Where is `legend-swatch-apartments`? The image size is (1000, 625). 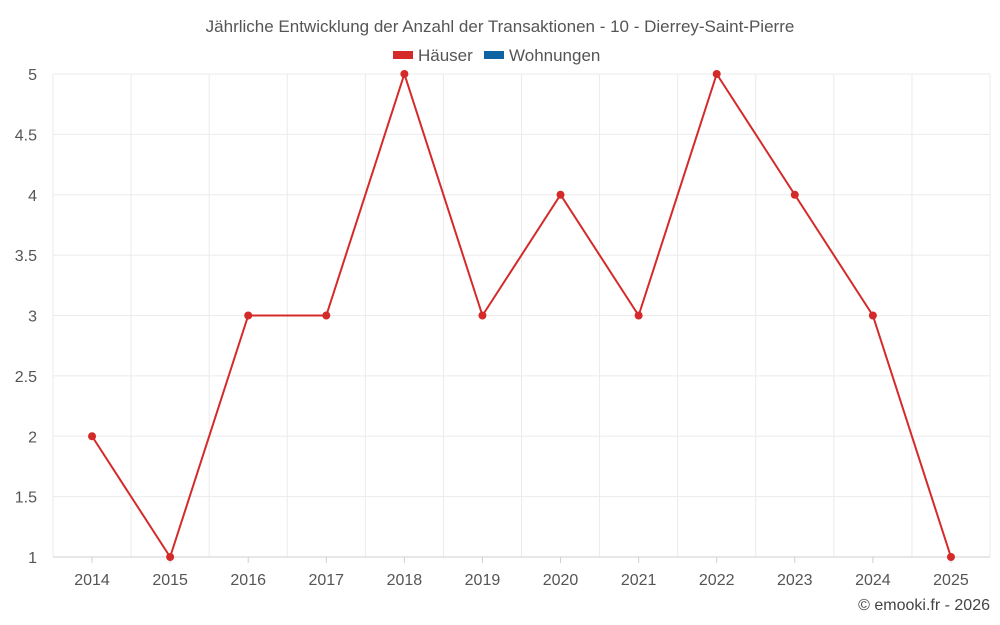 legend-swatch-apartments is located at coordinates (494, 55).